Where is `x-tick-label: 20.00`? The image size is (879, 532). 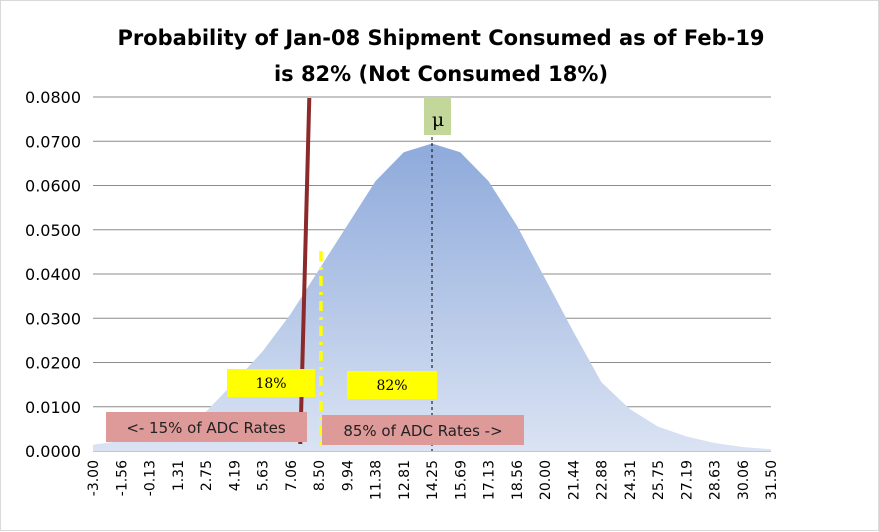 x-tick-label: 20.00 is located at coordinates (546, 480).